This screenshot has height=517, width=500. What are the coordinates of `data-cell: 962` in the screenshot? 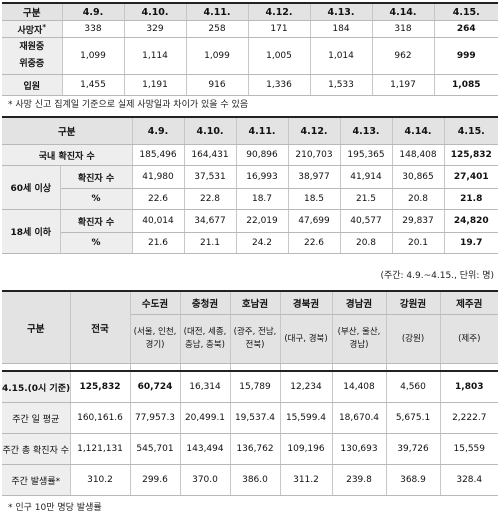 It's located at (403, 56).